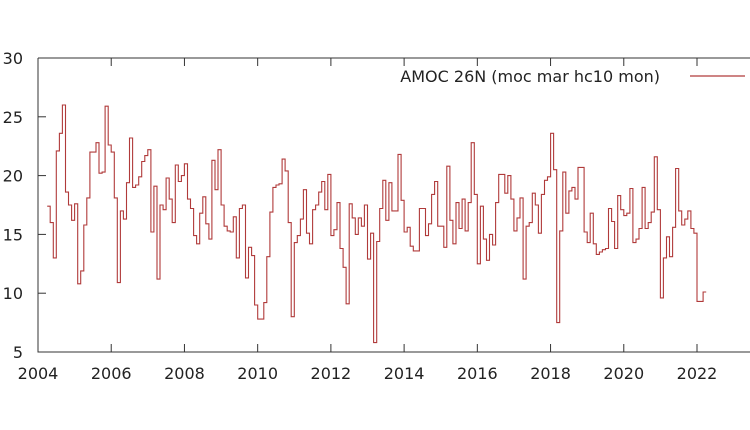 This screenshot has height=430, width=750. Describe the element at coordinates (530, 76) in the screenshot. I see `legend-label: AMOC 26N (moc mar hc10 mon)` at that location.